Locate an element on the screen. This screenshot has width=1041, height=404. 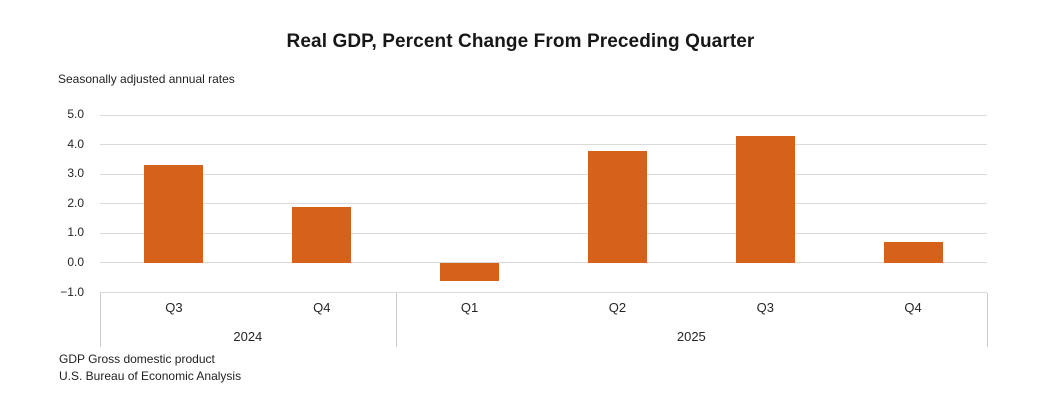
year-label: 2024 is located at coordinates (248, 336).